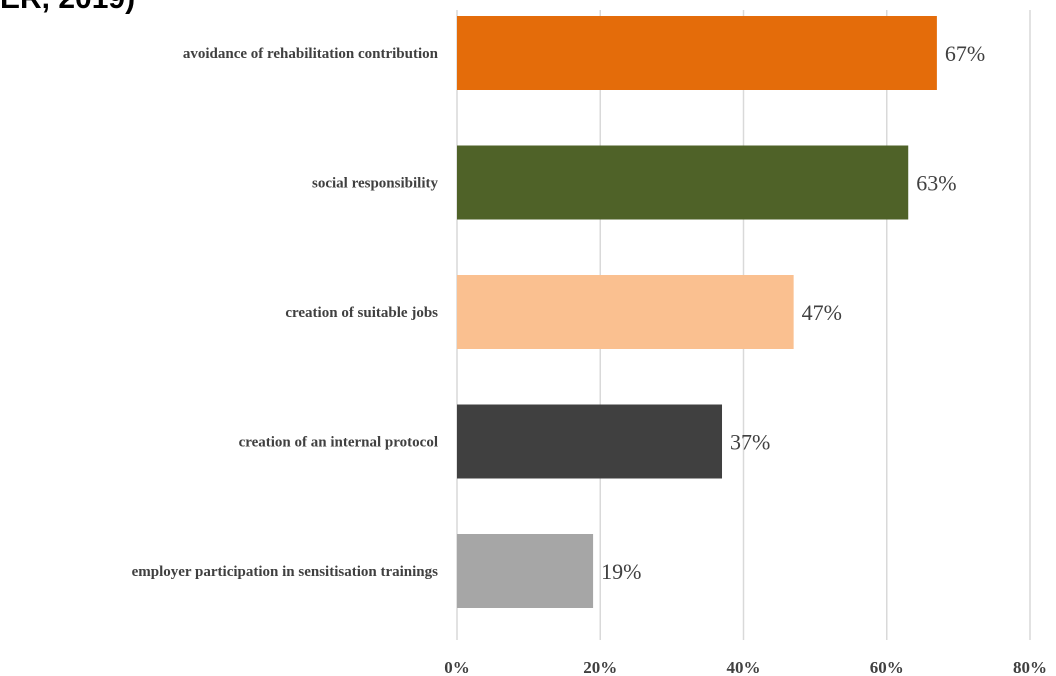  Describe the element at coordinates (375, 184) in the screenshot. I see `category-label: social responsibility` at that location.